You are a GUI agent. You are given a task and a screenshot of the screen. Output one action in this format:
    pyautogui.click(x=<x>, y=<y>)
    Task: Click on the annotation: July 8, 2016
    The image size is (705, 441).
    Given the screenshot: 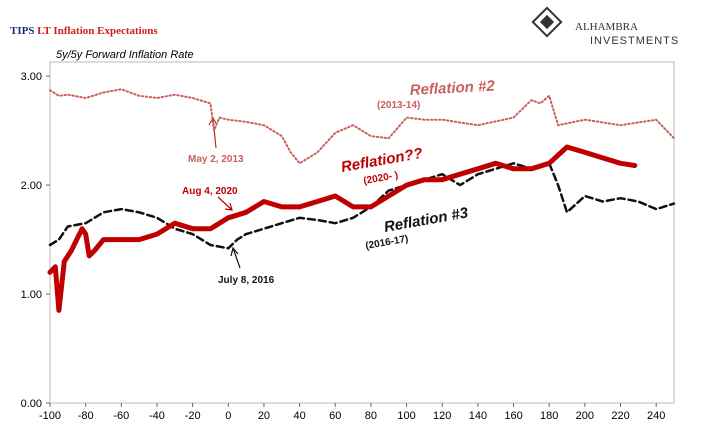 What is the action you would take?
    pyautogui.click(x=246, y=280)
    